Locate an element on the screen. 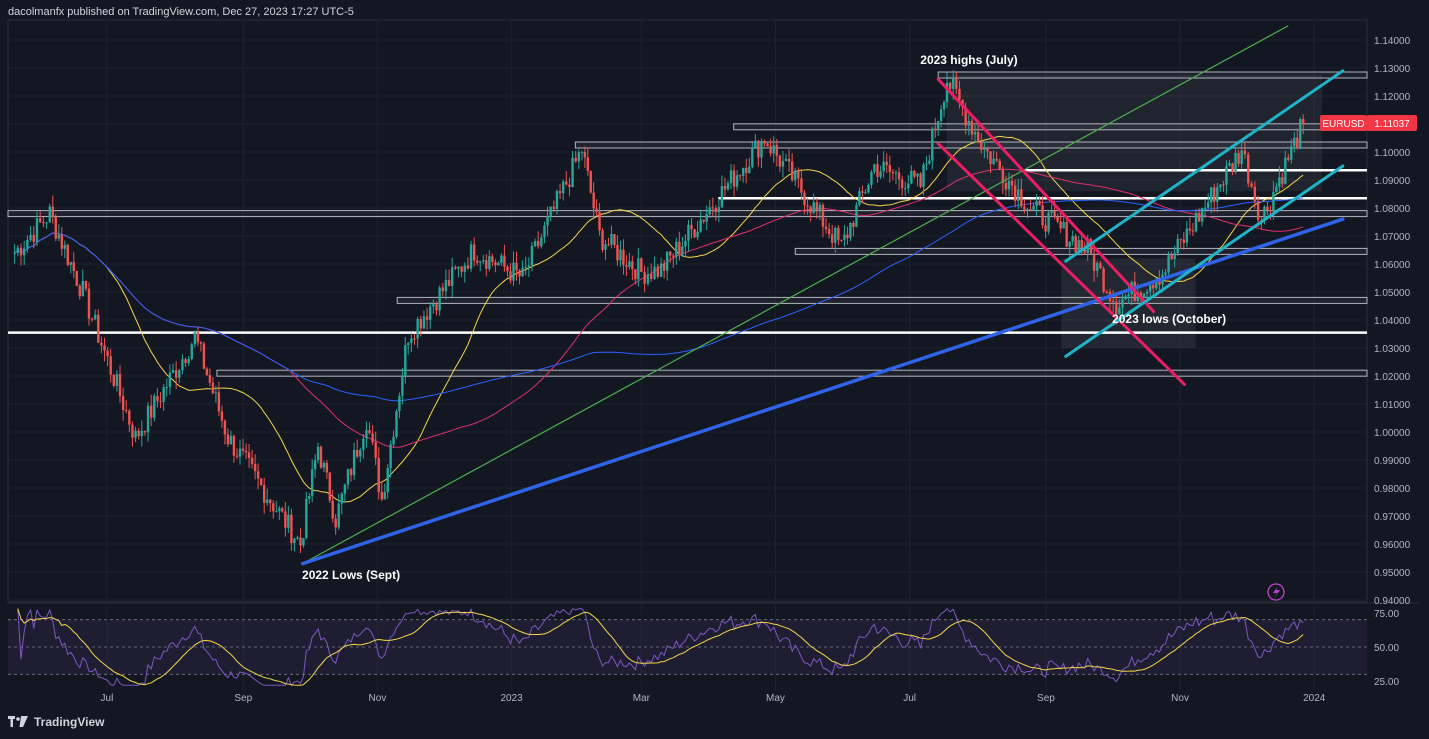  y-tick-label: 0.97000 is located at coordinates (1392, 517).